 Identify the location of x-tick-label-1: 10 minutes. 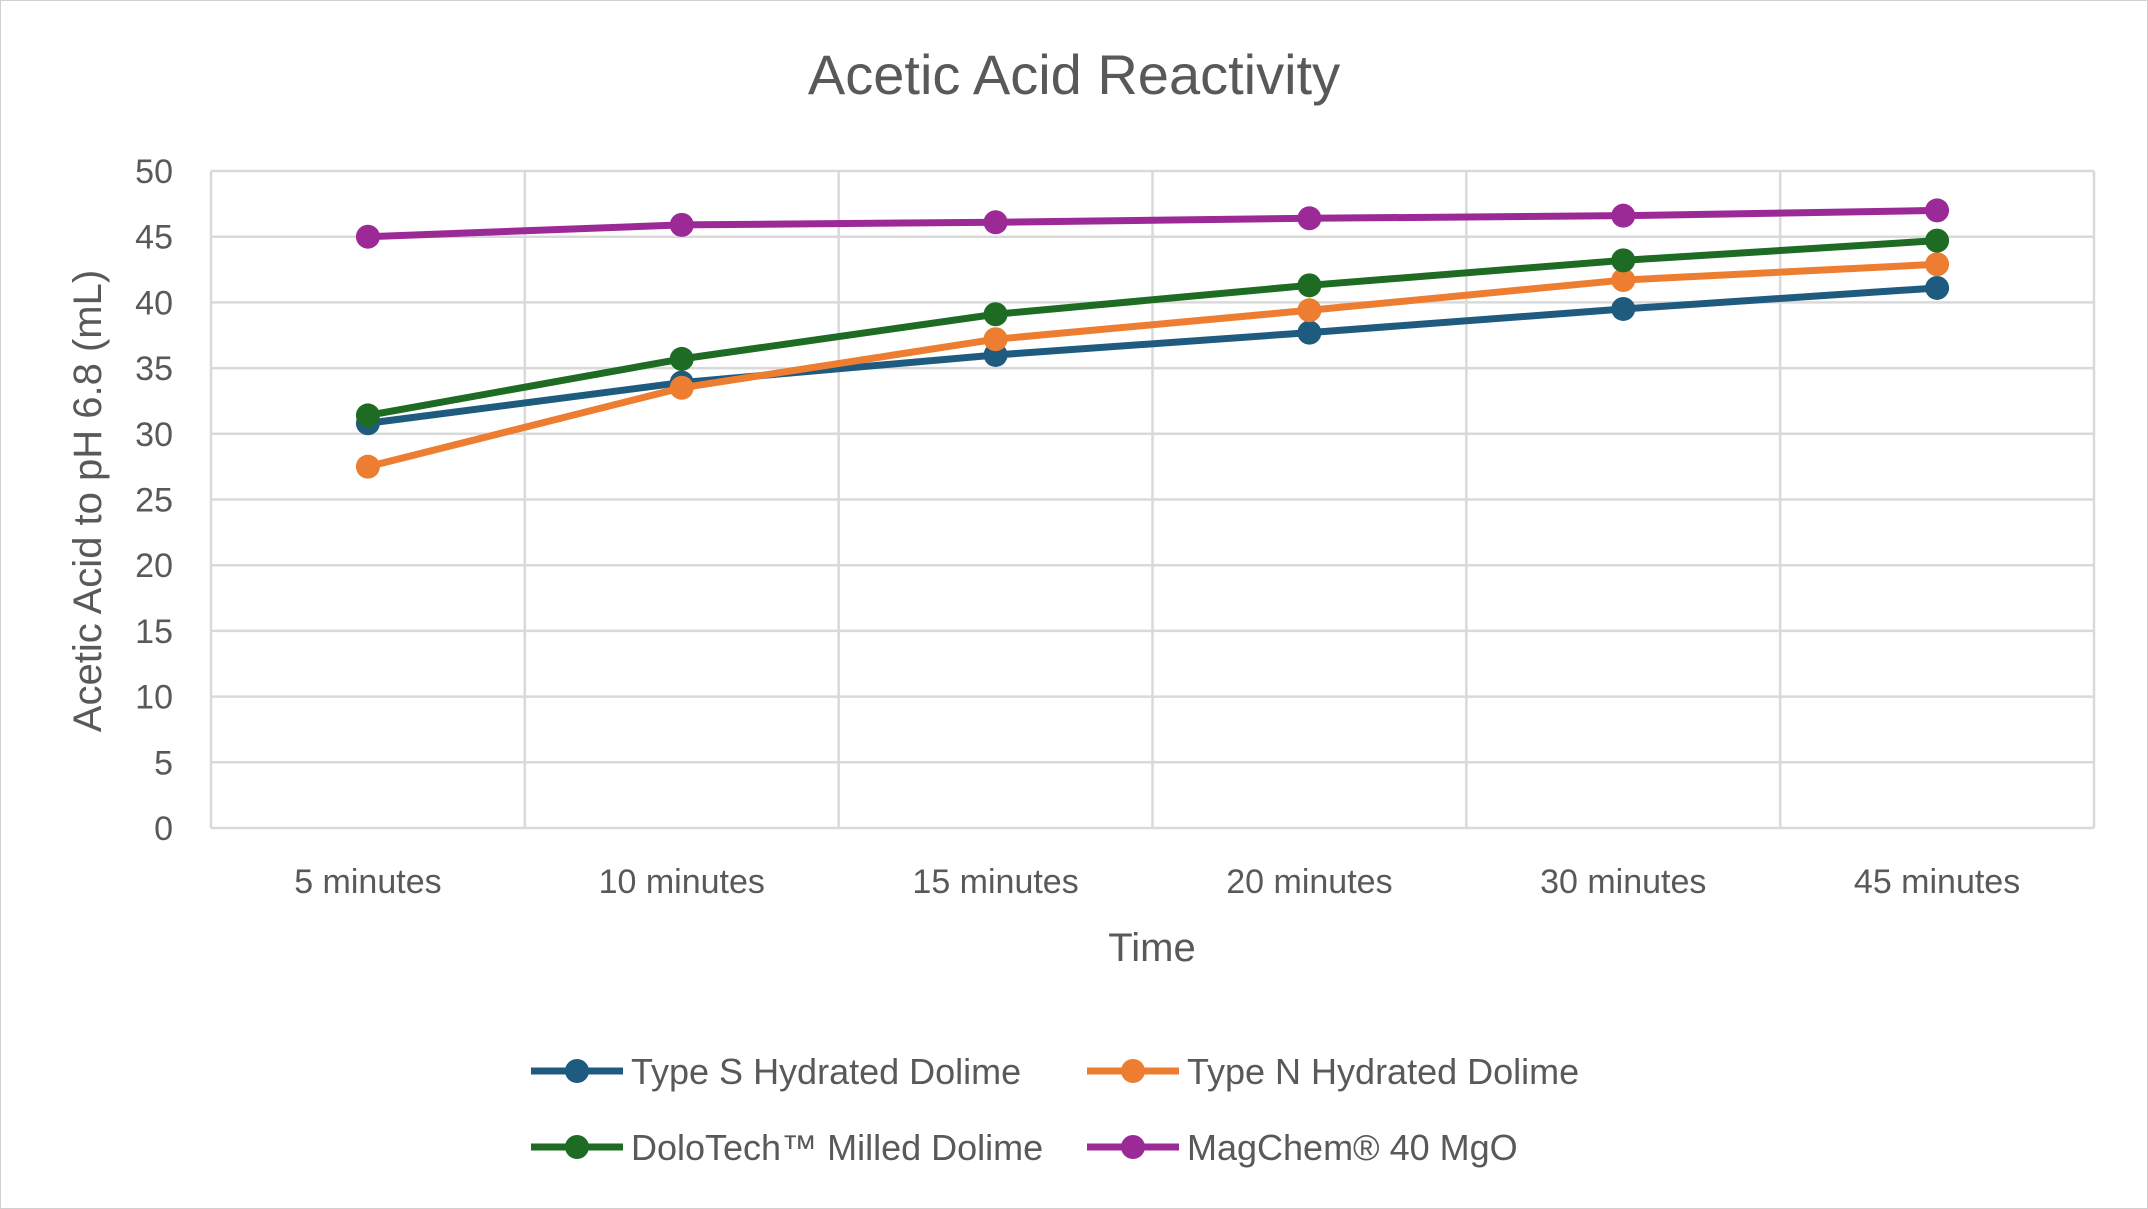
(682, 882).